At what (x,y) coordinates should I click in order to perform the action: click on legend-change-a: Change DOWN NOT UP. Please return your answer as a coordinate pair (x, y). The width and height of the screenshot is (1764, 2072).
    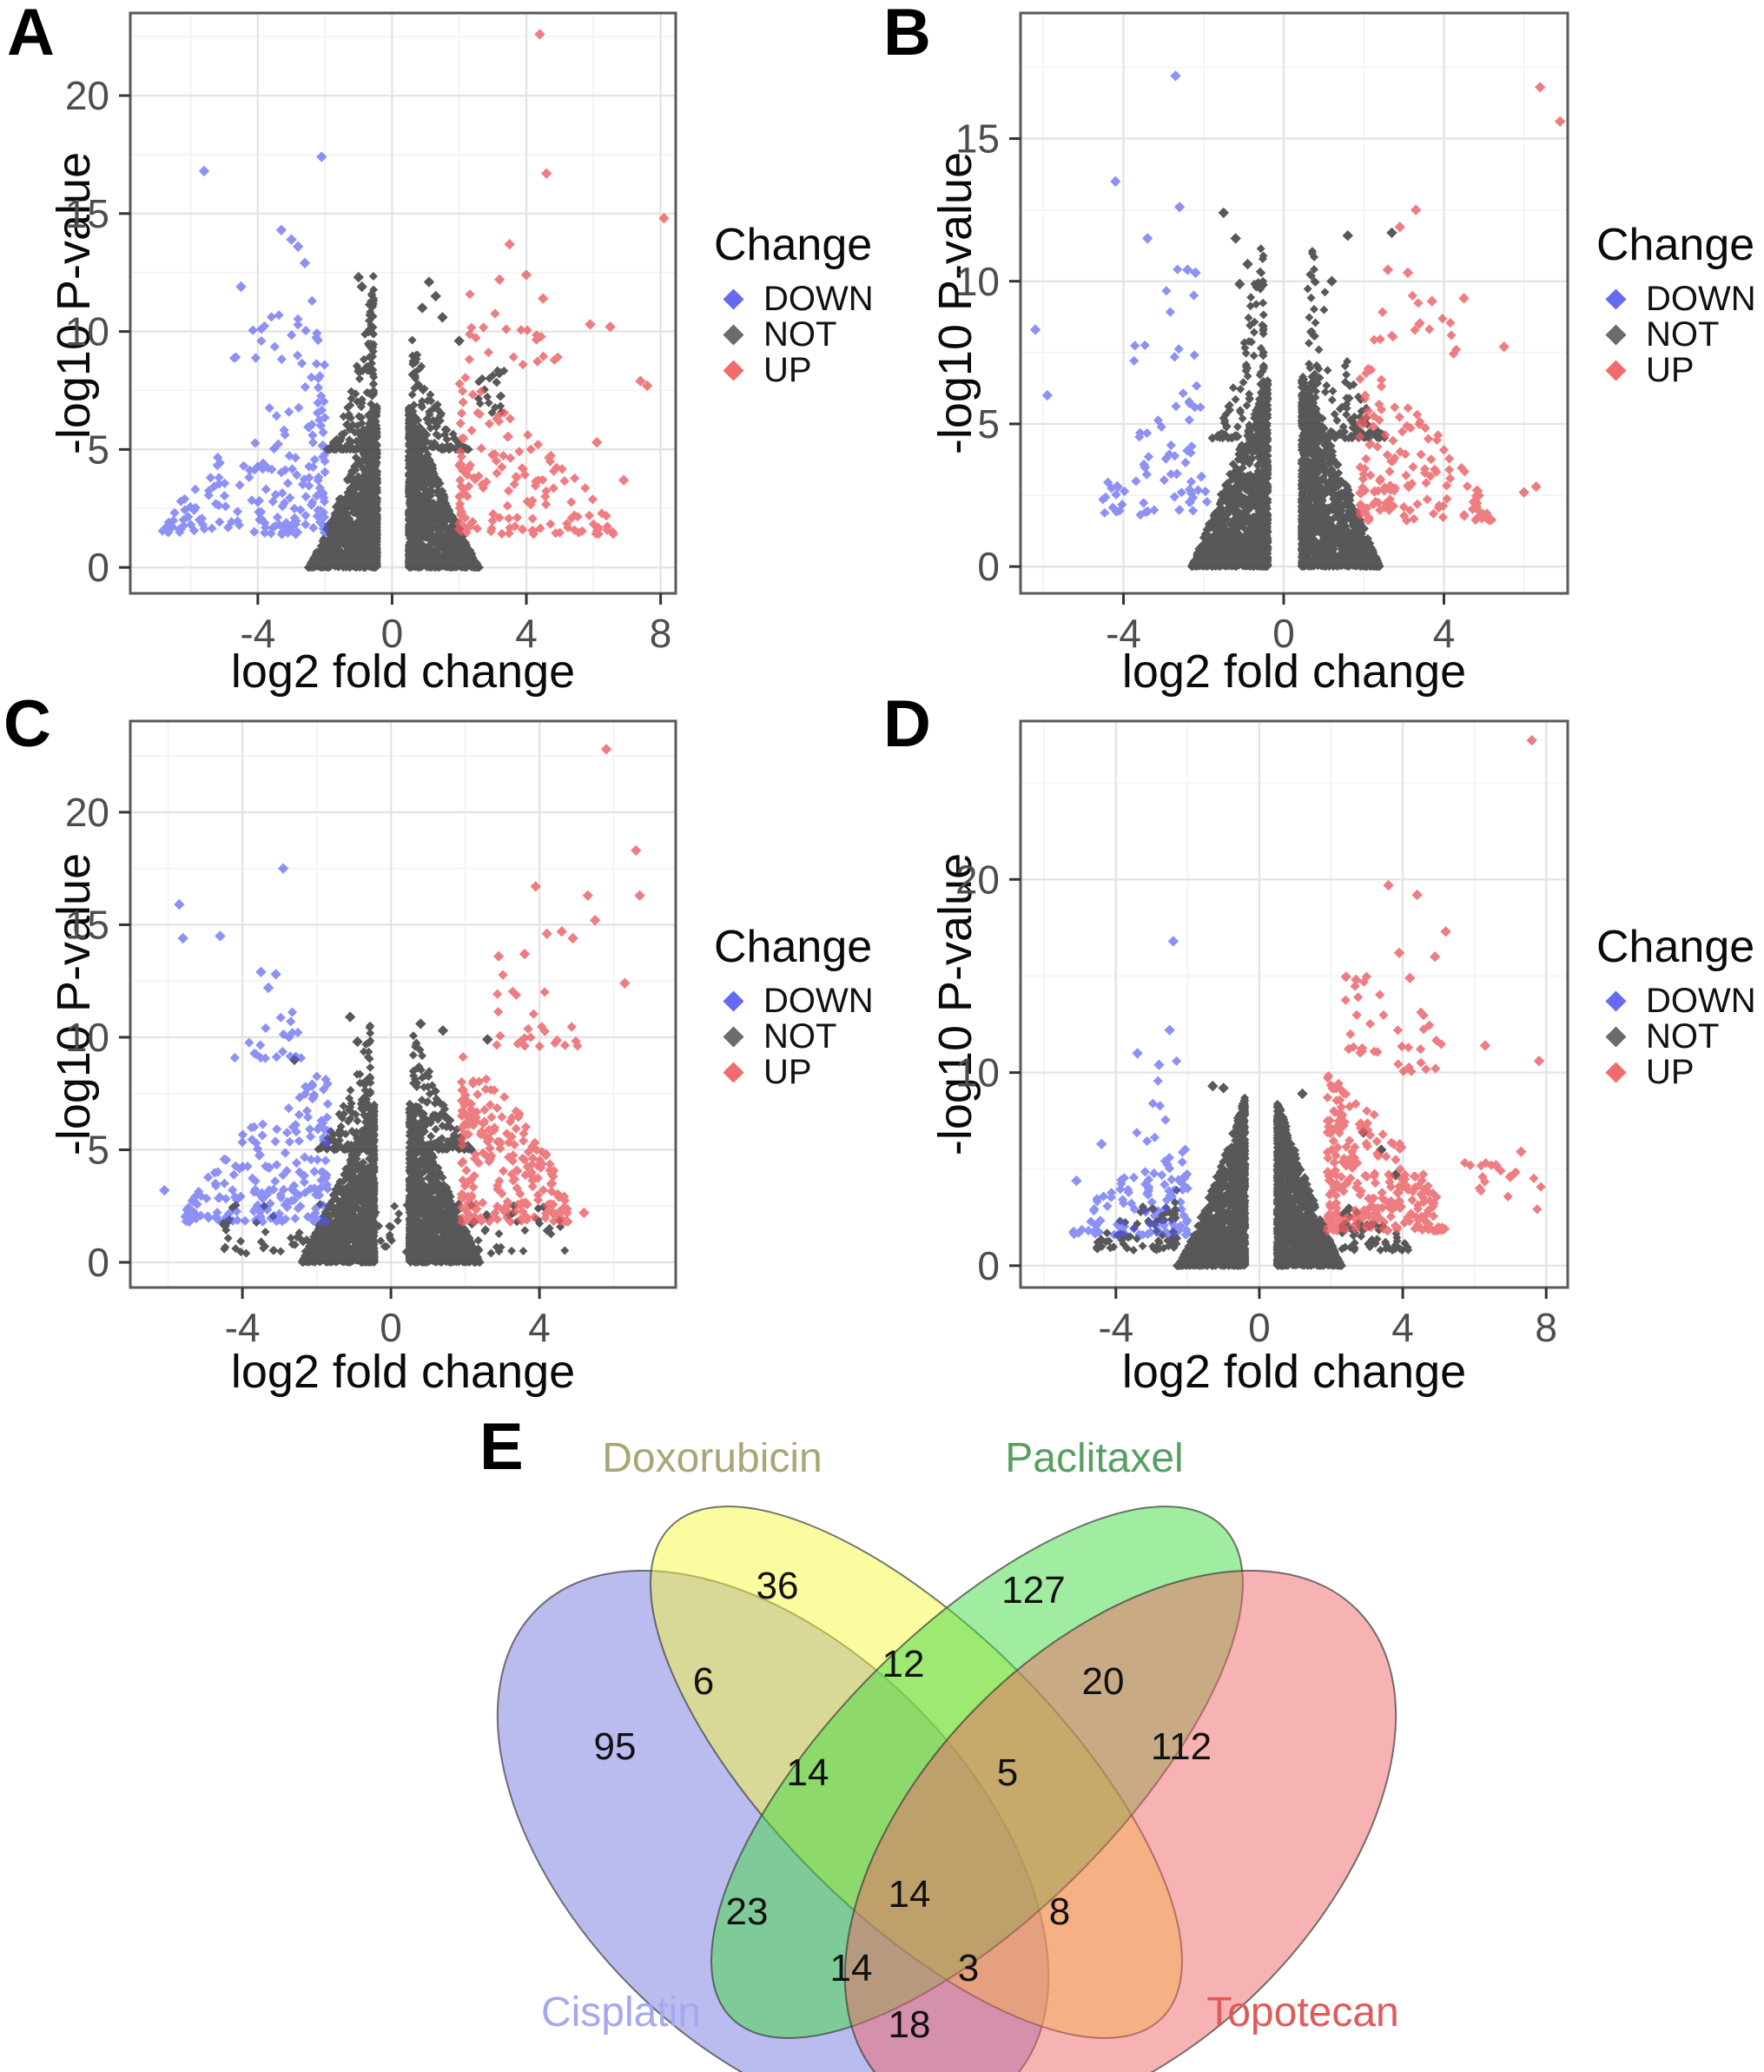
    Looking at the image, I should click on (794, 304).